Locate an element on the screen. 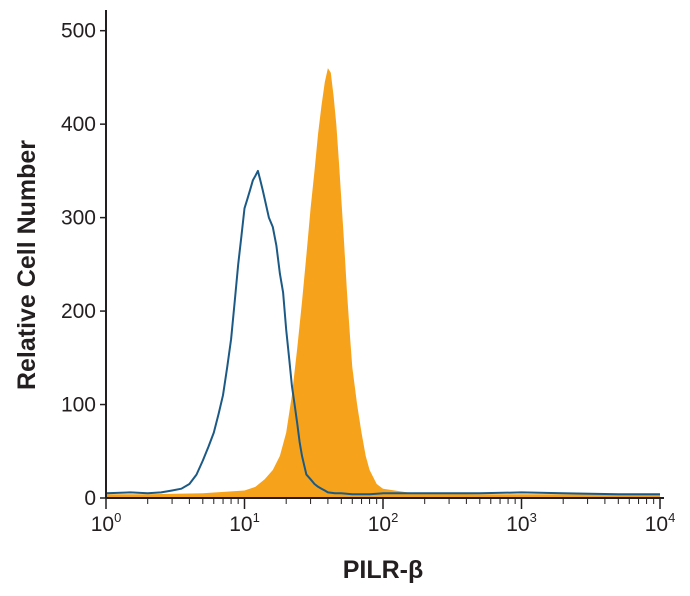 Image resolution: width=690 pixels, height=596 pixels. x-tick-label: 10² is located at coordinates (383, 523).